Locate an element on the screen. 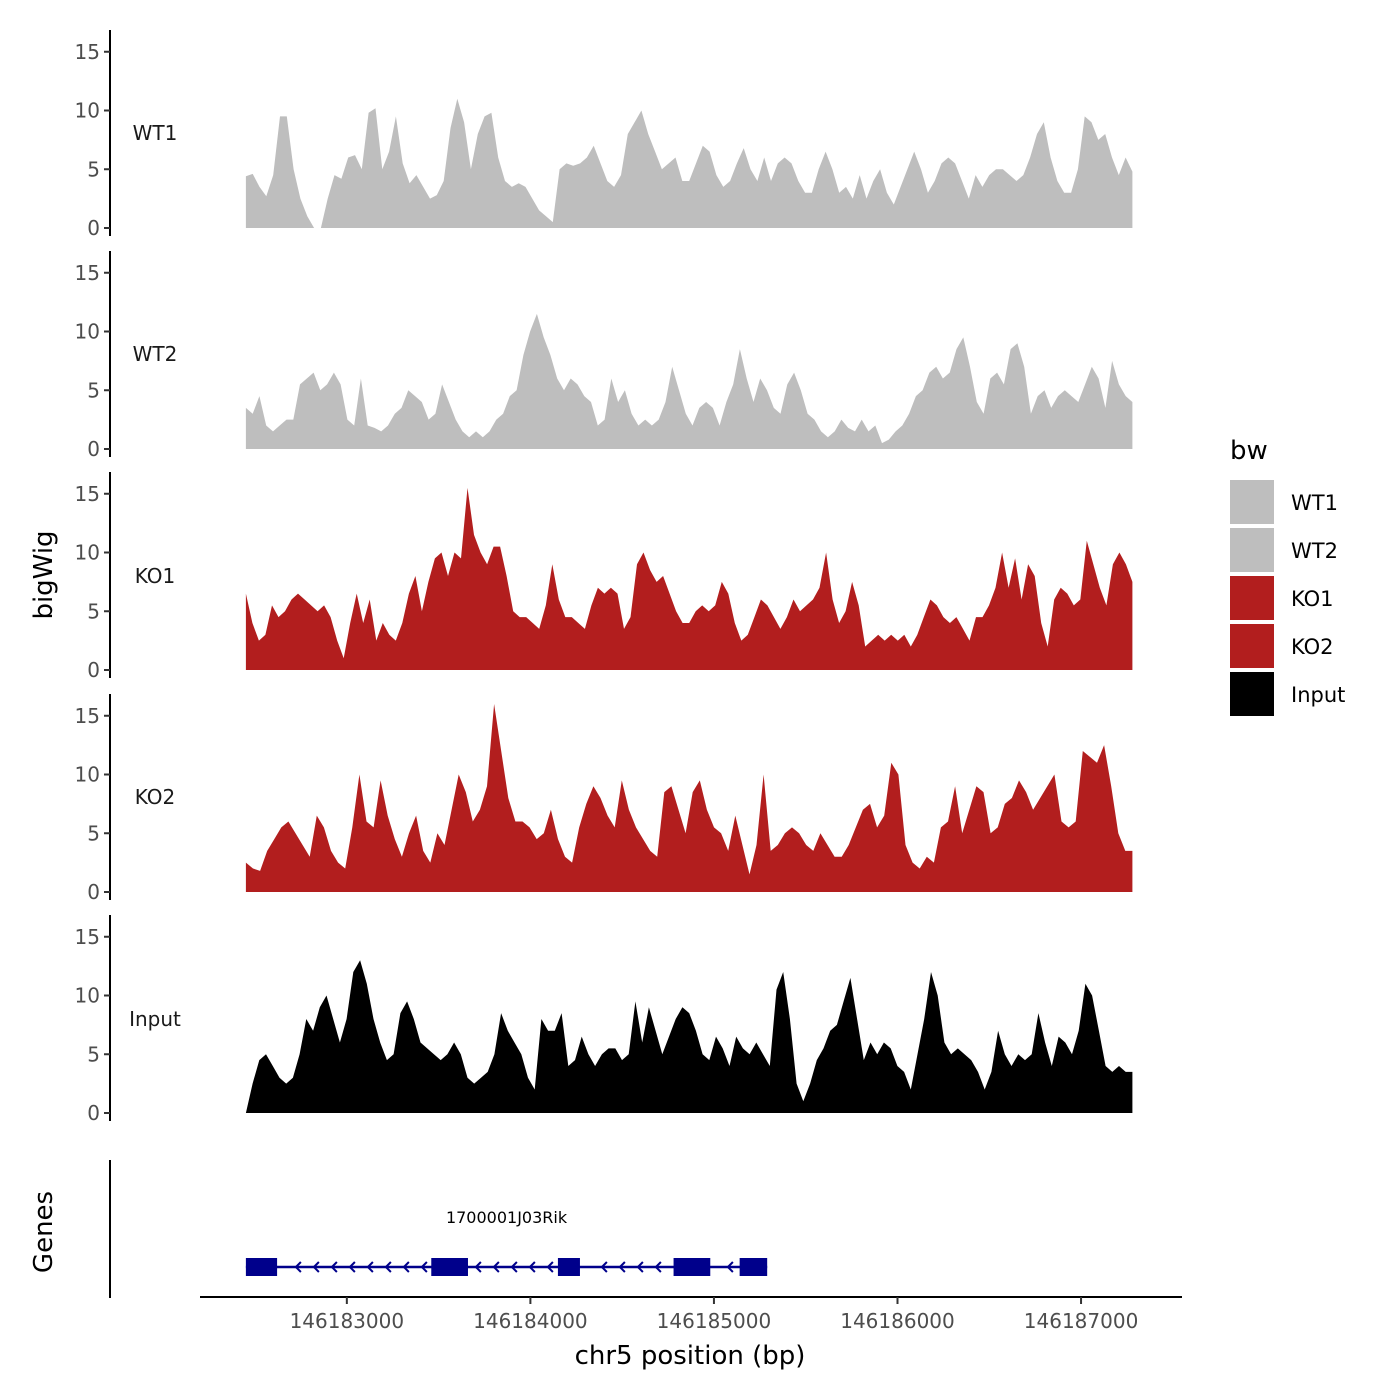 The image size is (1400, 1400). legend-label-ko1: KO1 is located at coordinates (1312, 599).